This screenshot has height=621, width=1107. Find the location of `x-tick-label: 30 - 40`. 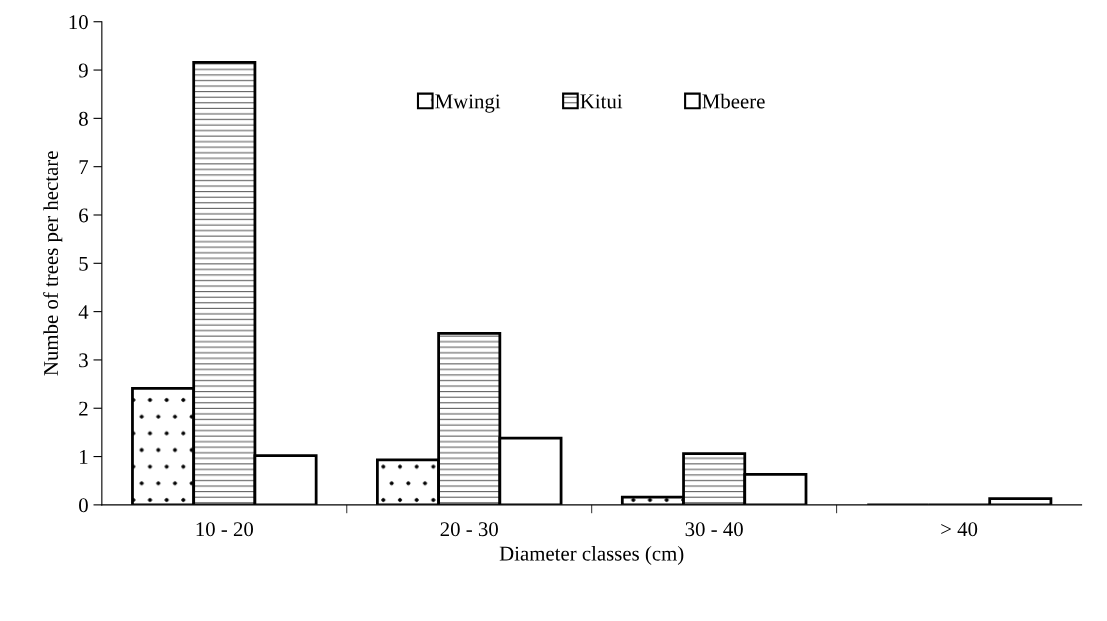

x-tick-label: 30 - 40 is located at coordinates (714, 529).